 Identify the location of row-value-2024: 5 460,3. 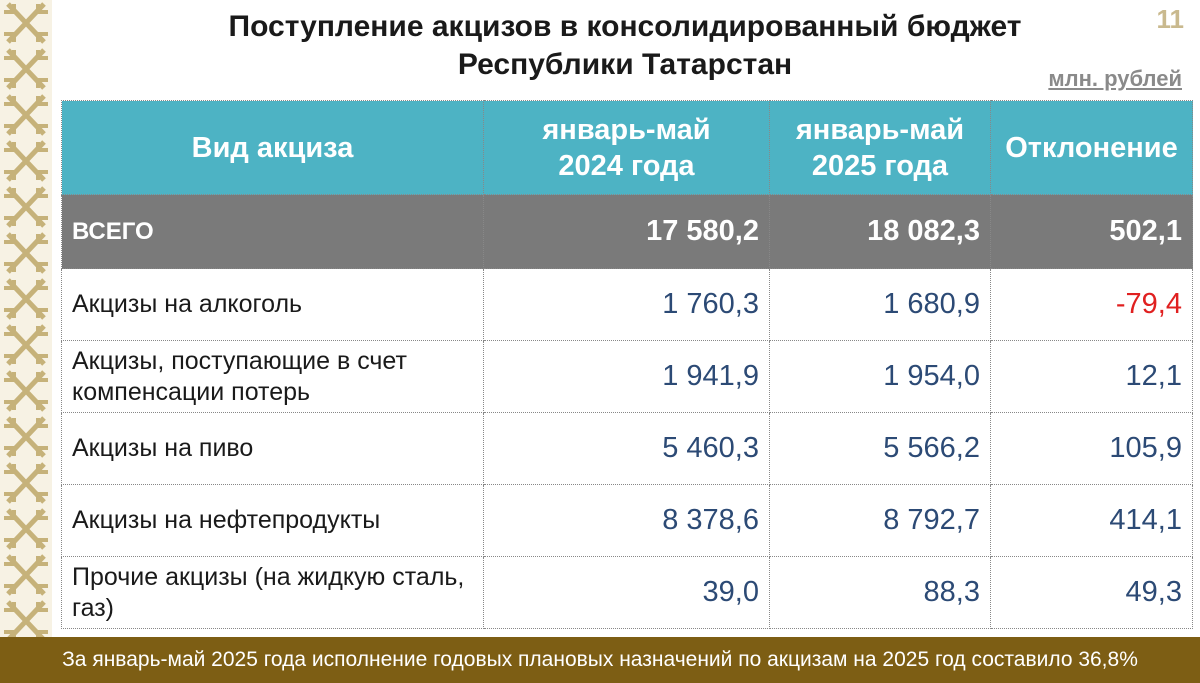
(626, 448).